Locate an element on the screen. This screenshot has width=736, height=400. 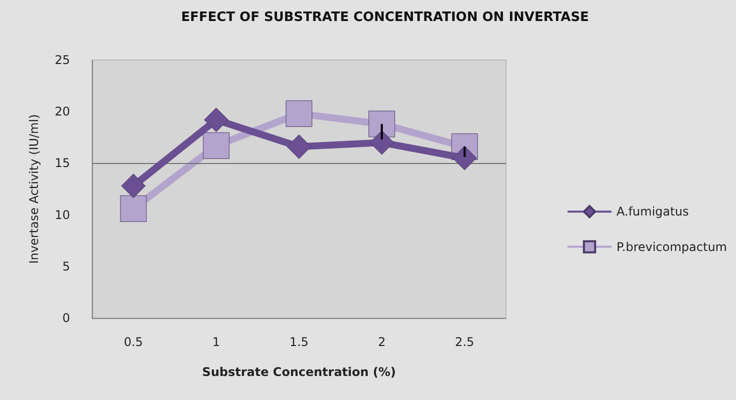
y-tick-label: 10 is located at coordinates (62, 215).